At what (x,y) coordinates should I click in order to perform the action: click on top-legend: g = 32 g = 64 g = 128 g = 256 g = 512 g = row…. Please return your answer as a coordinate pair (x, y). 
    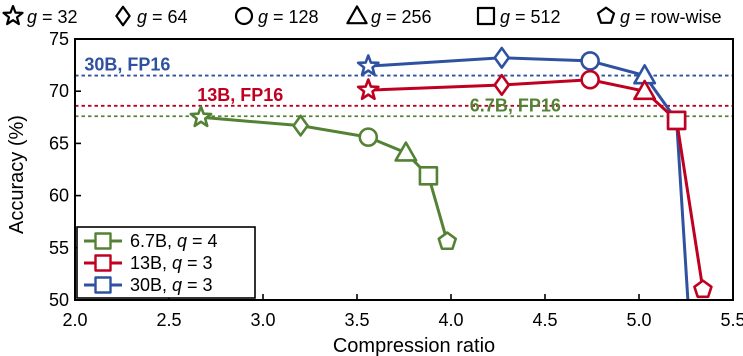
    Looking at the image, I should click on (362, 15).